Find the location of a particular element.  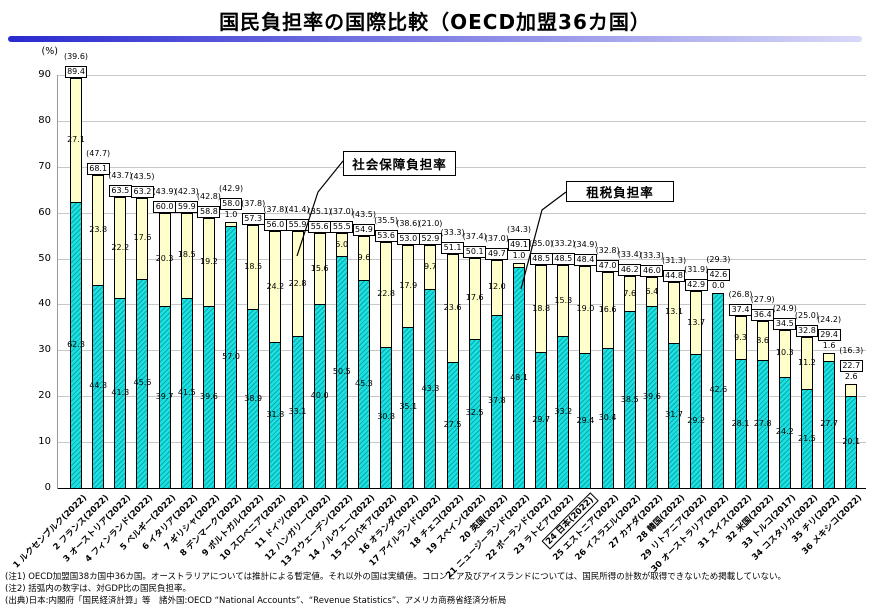

social-value-label: 17.6 is located at coordinates (142, 238).